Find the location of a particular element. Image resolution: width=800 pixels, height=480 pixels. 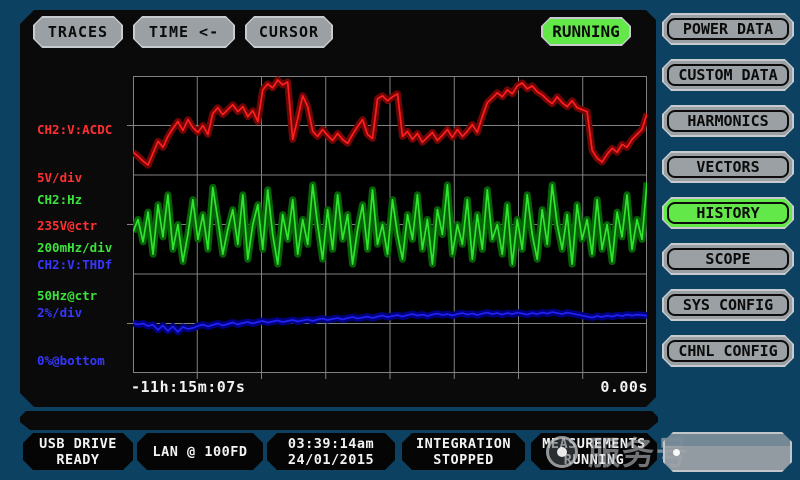

running-badge: RUNNING is located at coordinates (586, 31).